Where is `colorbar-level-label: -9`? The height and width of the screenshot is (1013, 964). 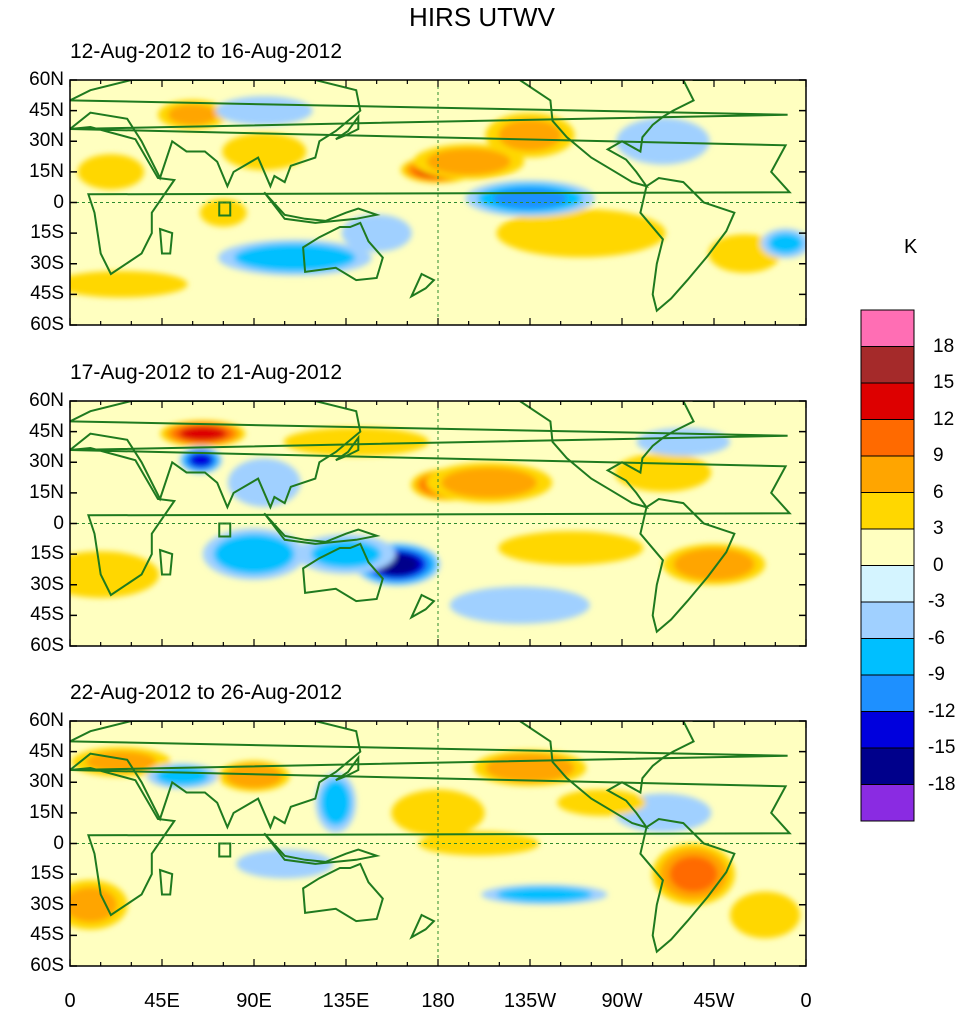 colorbar-level-label: -9 is located at coordinates (936, 674).